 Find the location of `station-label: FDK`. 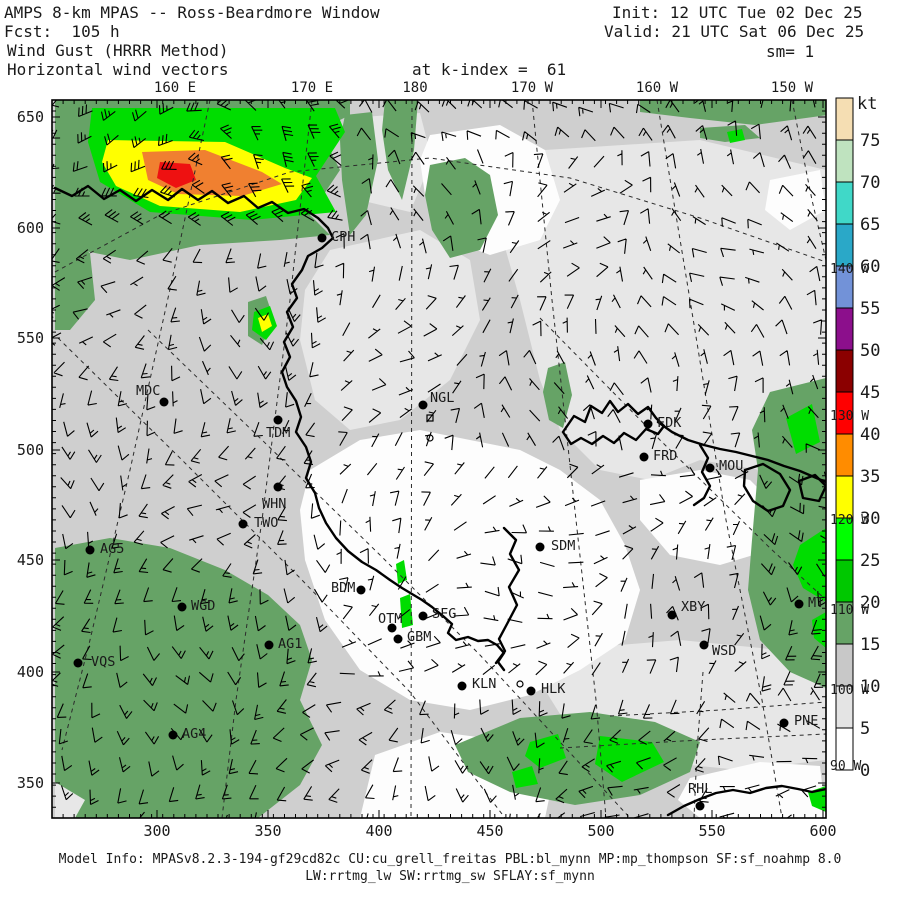

station-label: FDK is located at coordinates (669, 423).